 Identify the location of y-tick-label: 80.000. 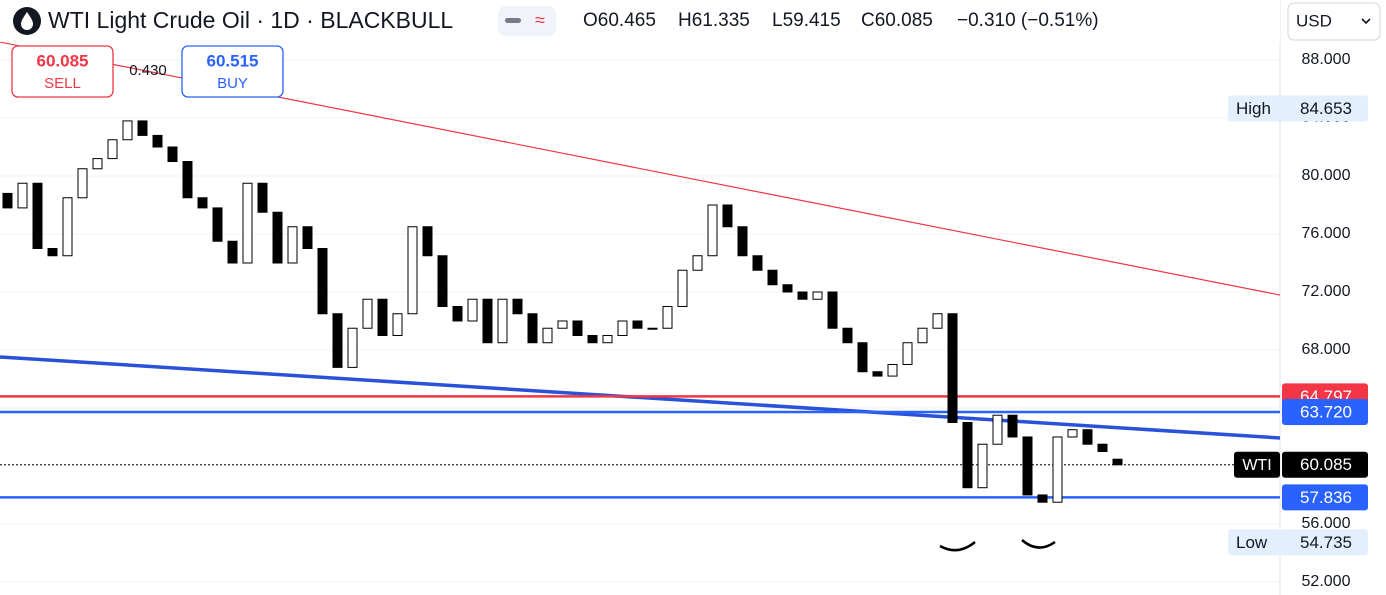
(1326, 175).